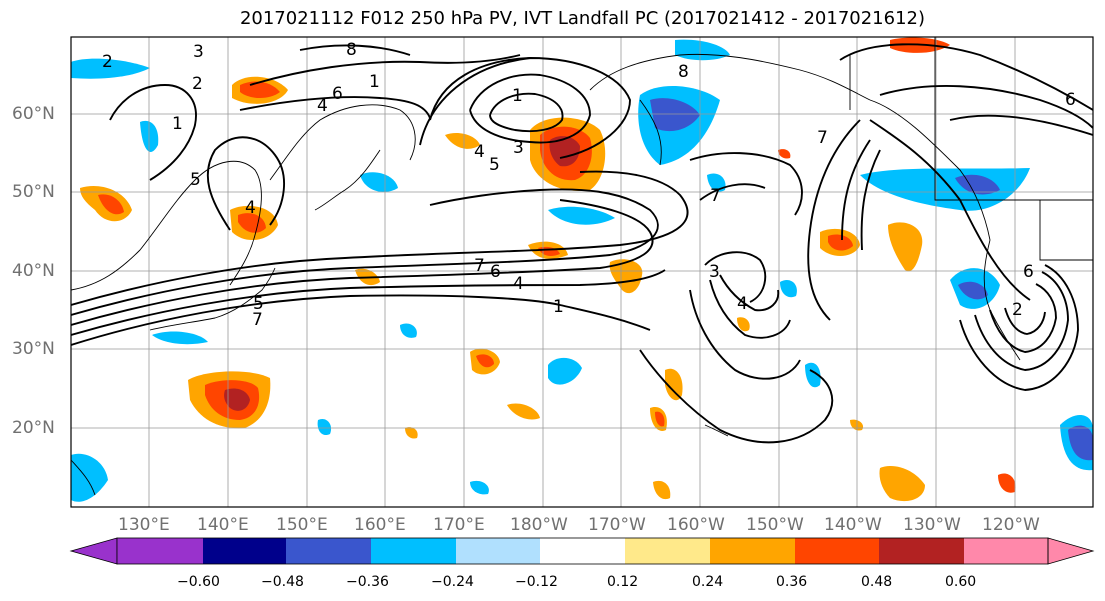  Describe the element at coordinates (696, 525) in the screenshot. I see `lon-label: 160°W` at that location.